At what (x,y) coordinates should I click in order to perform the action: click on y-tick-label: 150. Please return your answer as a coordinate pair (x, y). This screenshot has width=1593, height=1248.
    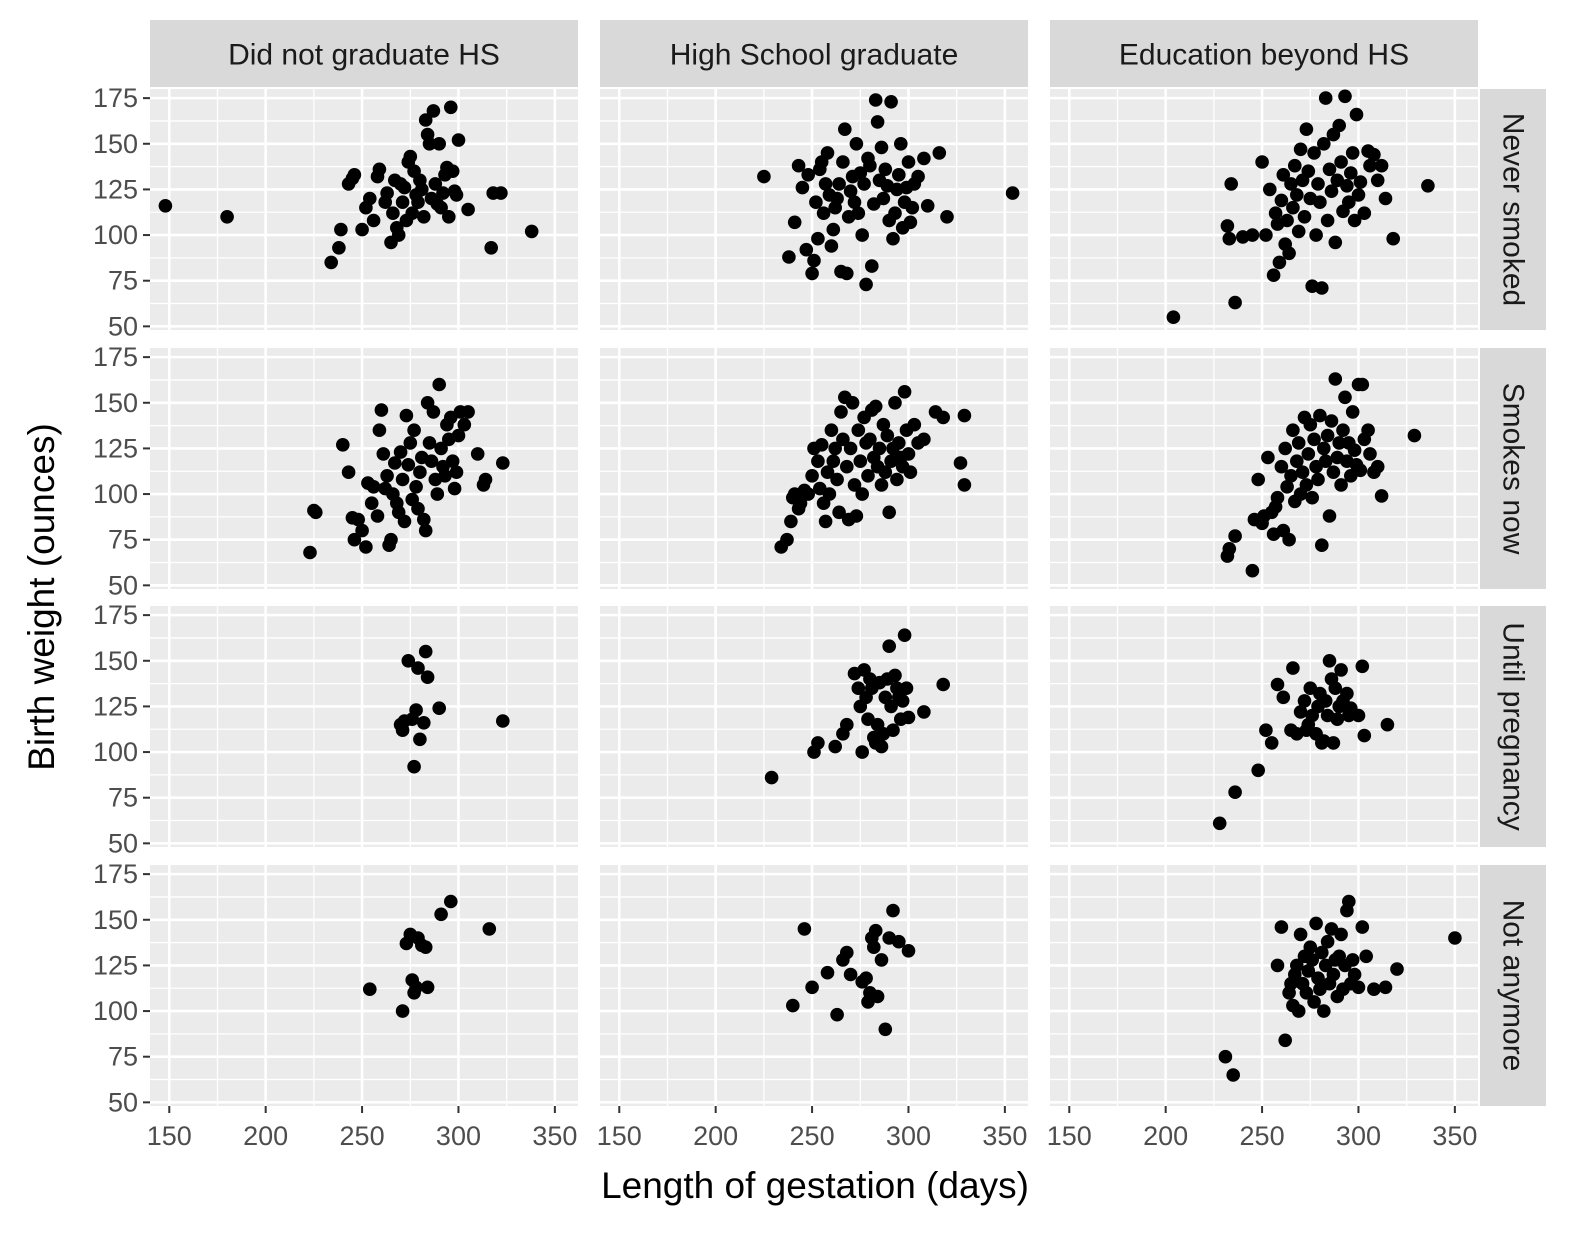
    Looking at the image, I should click on (115, 920).